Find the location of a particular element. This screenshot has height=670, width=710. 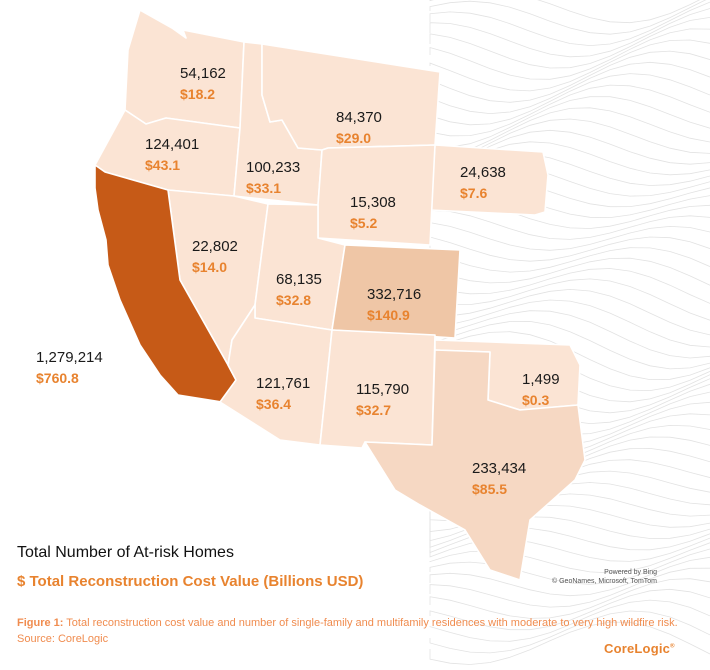

cost-value: $43.1 is located at coordinates (163, 165).